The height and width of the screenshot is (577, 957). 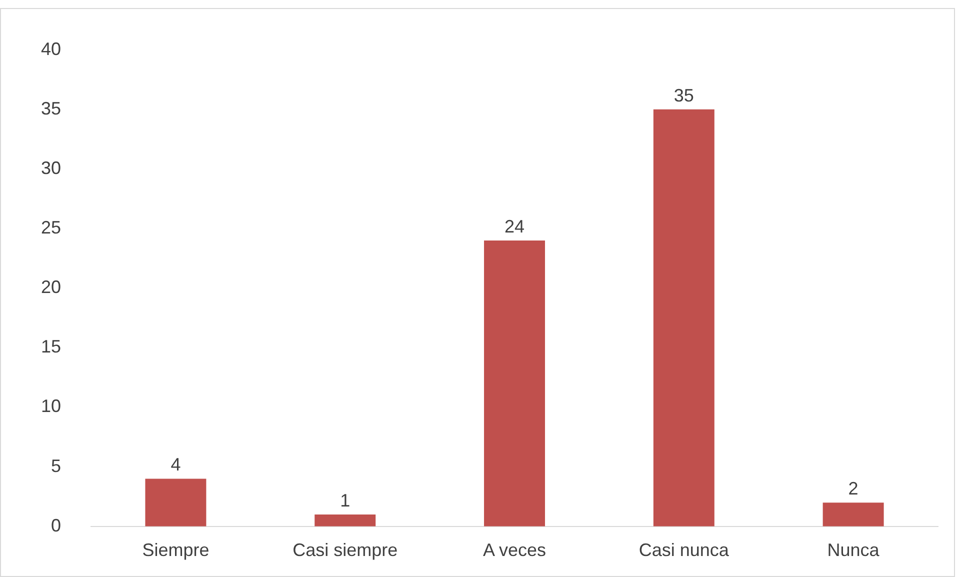 What do you see at coordinates (514, 550) in the screenshot?
I see `x-tick-label: A veces` at bounding box center [514, 550].